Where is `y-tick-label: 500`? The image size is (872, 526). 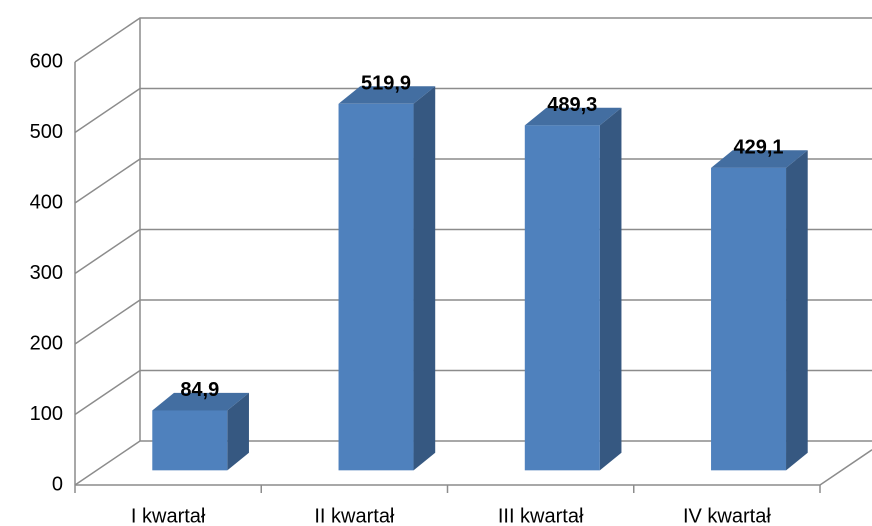 y-tick-label: 500 is located at coordinates (46, 132).